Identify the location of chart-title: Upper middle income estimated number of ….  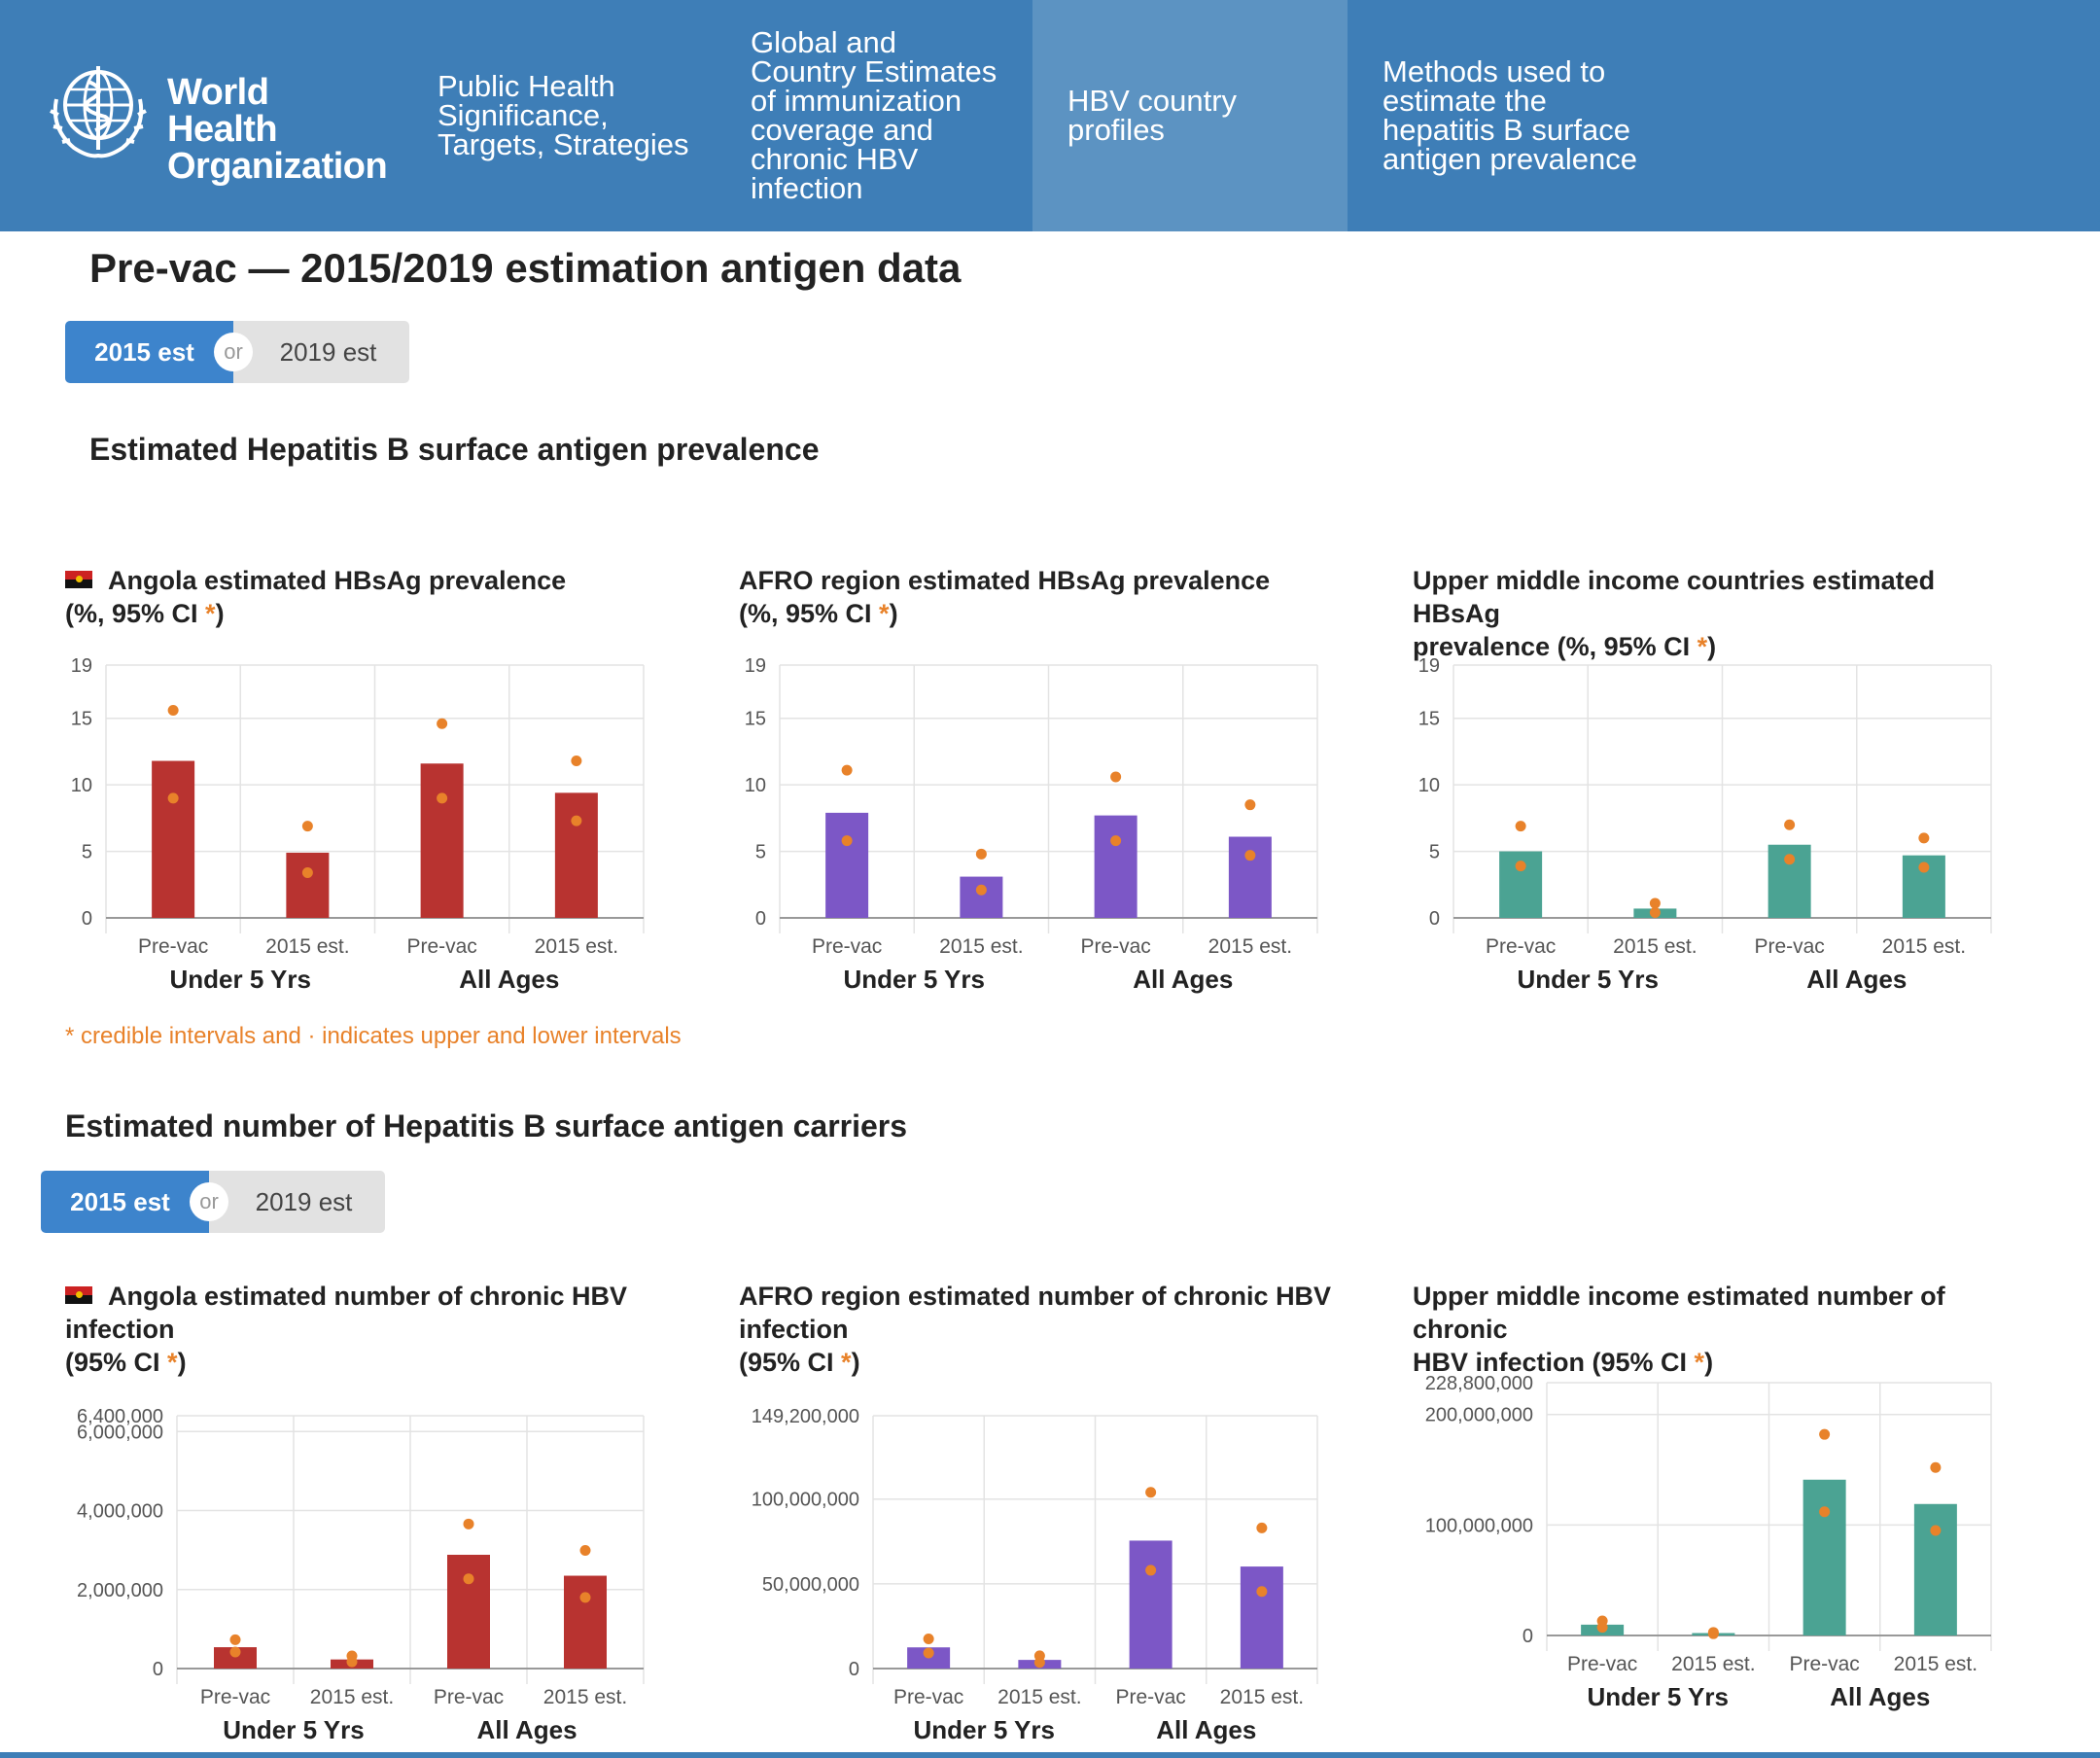
(1724, 1329).